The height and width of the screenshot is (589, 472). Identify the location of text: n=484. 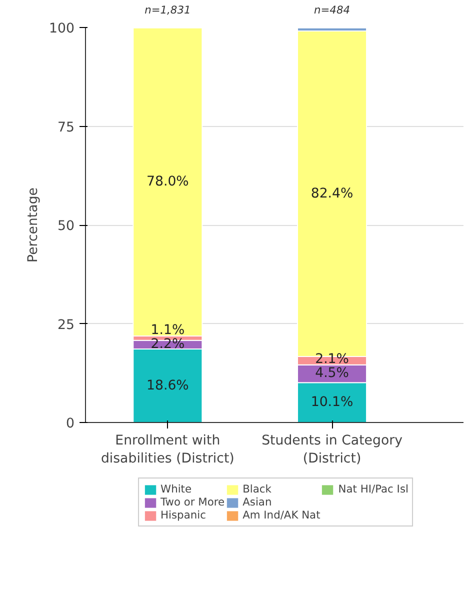
(332, 10).